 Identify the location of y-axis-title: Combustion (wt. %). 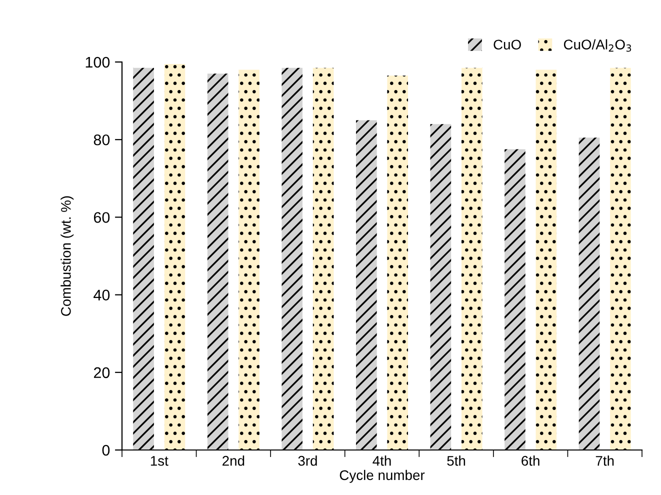
(67, 256).